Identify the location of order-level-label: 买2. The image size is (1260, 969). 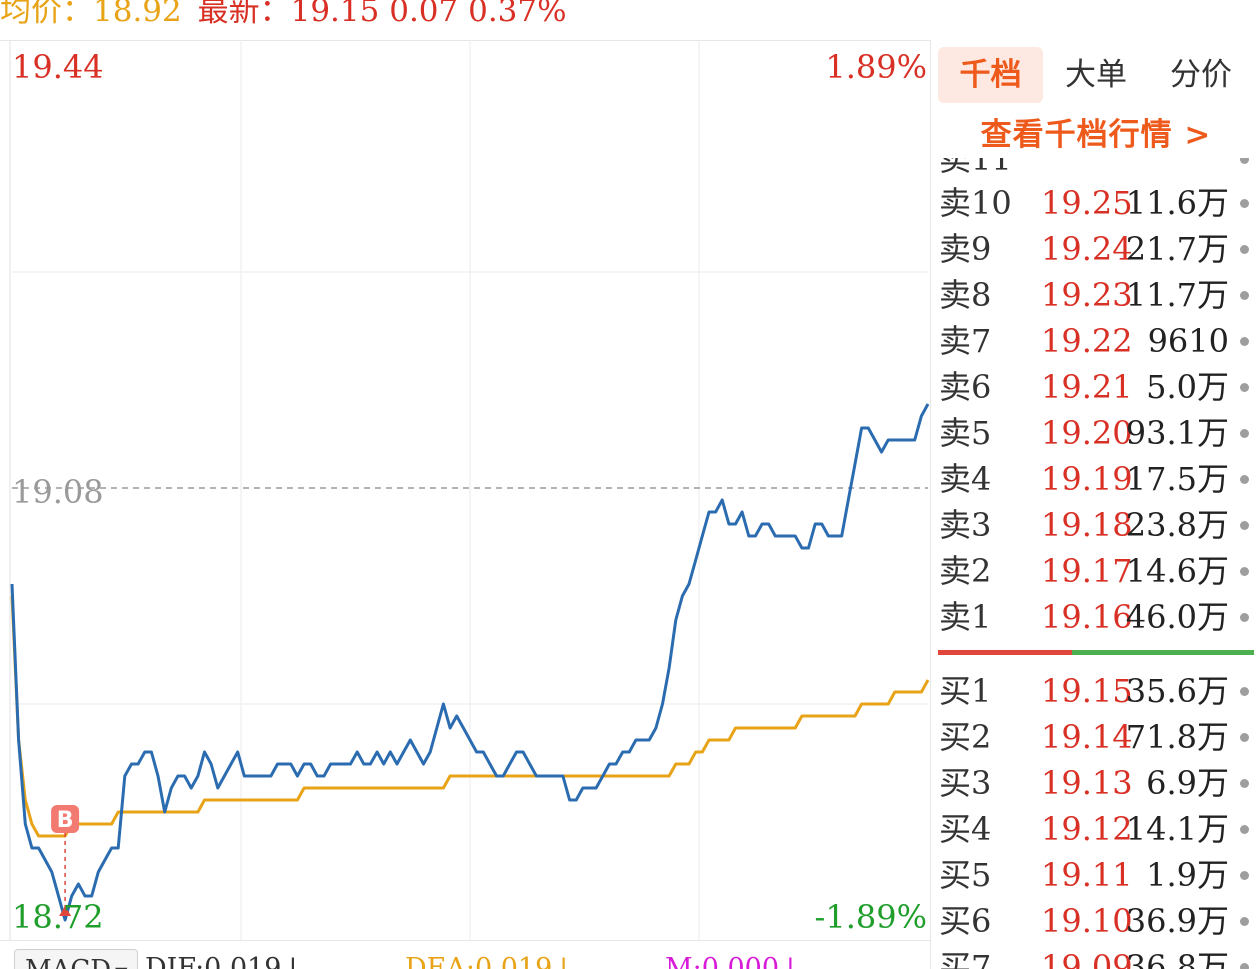
(965, 737).